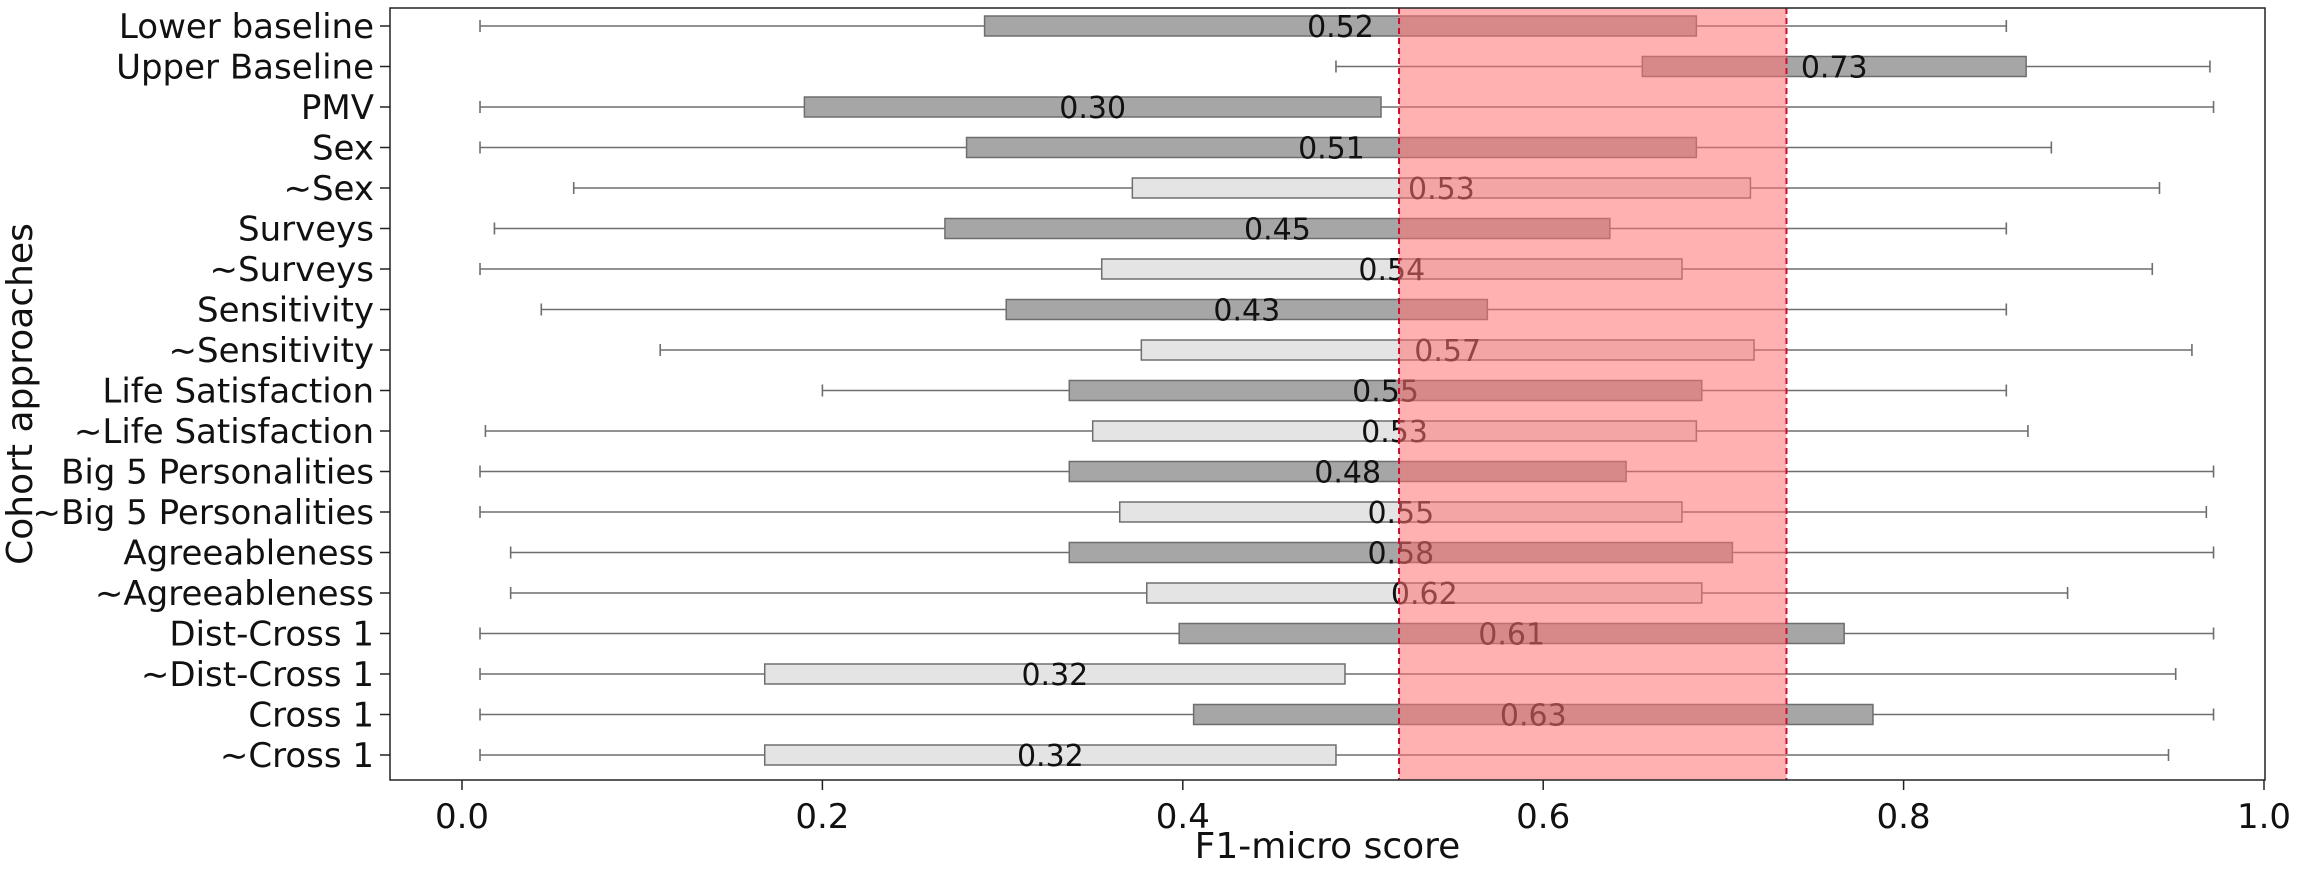 This screenshot has height=872, width=2312. Describe the element at coordinates (234, 594) in the screenshot. I see `y-tick-label: ∼Agreeableness` at that location.